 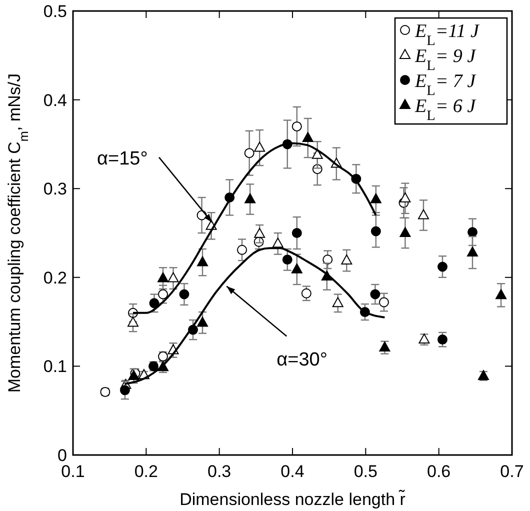 I want to click on legend-label: E$_{L}$= 6 J, so click(x=446, y=110).